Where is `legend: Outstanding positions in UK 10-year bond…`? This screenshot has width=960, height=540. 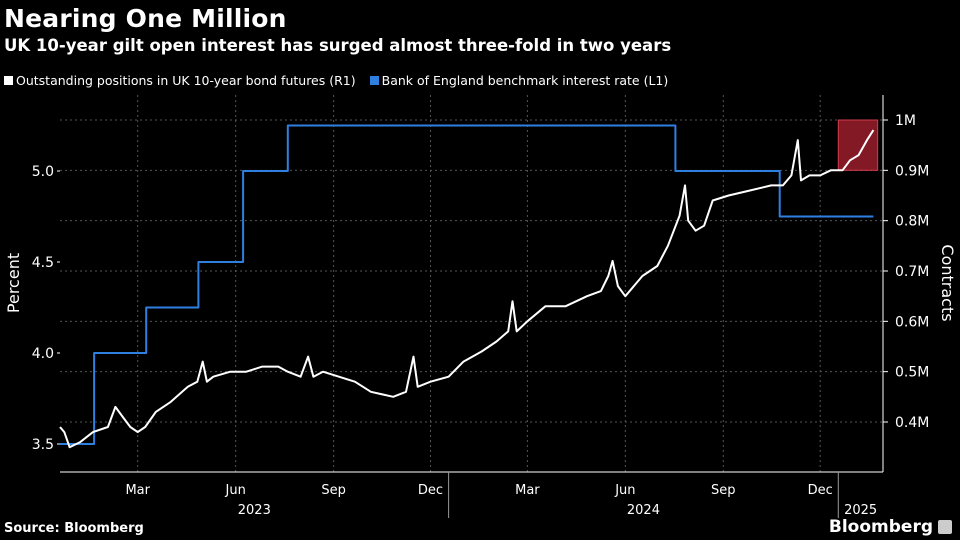
legend: Outstanding positions in UK 10-year bond… is located at coordinates (343, 80).